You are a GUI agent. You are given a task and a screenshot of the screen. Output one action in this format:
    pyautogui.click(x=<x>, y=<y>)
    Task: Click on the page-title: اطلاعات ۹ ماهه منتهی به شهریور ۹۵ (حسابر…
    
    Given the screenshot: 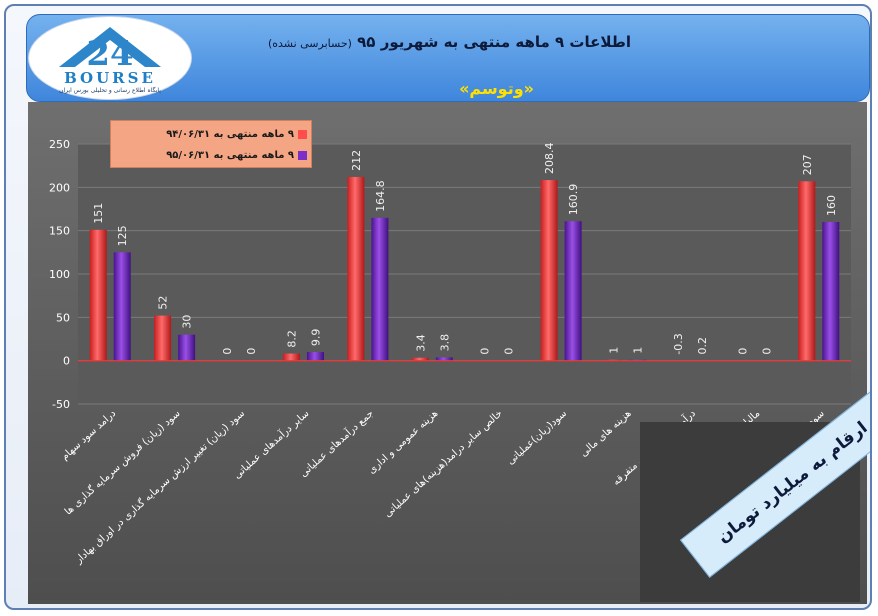 What is the action you would take?
    pyautogui.click(x=449, y=42)
    